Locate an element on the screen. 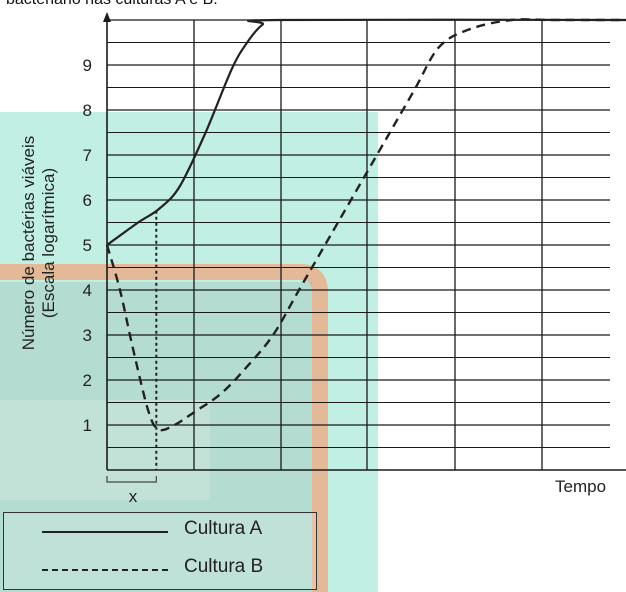  legend-label-b: Cultura B is located at coordinates (224, 566).